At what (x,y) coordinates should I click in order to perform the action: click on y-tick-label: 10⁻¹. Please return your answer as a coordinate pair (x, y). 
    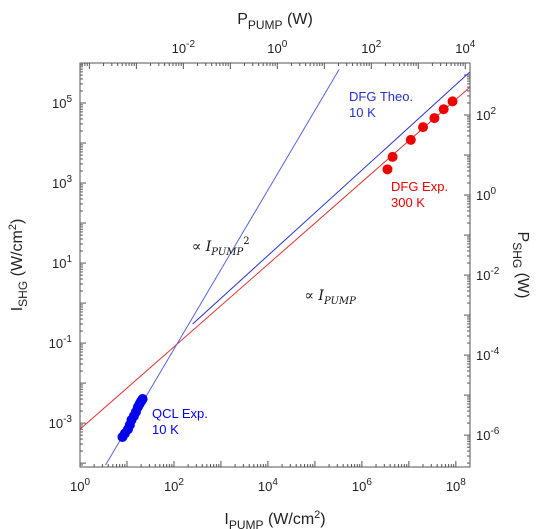
    Looking at the image, I should click on (61, 342).